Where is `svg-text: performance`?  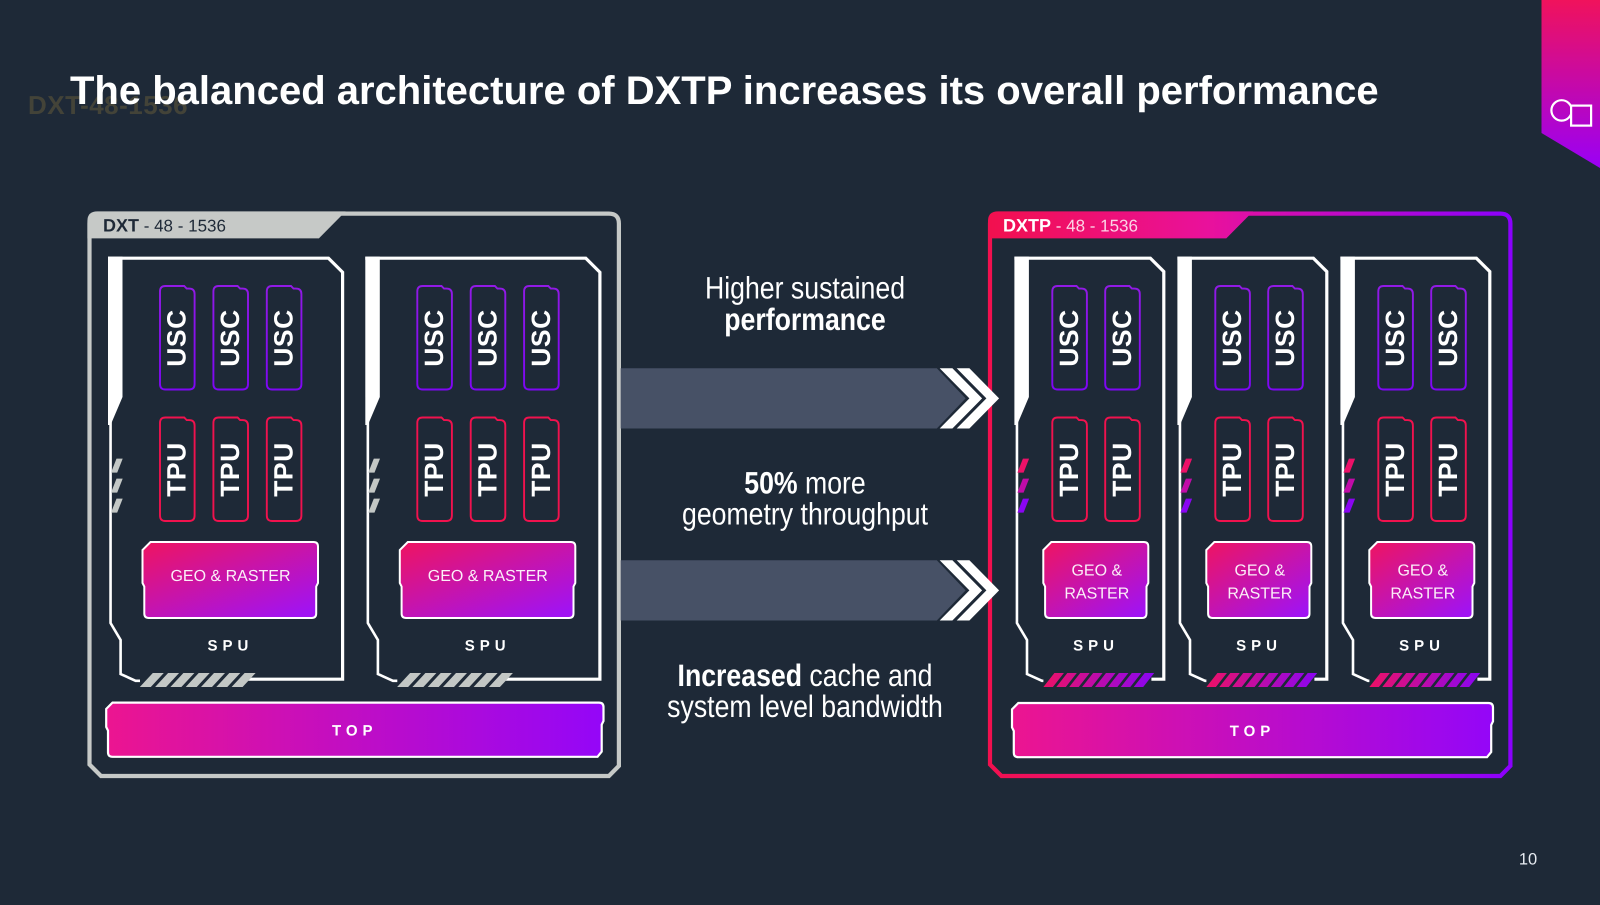 svg-text: performance is located at coordinates (805, 319).